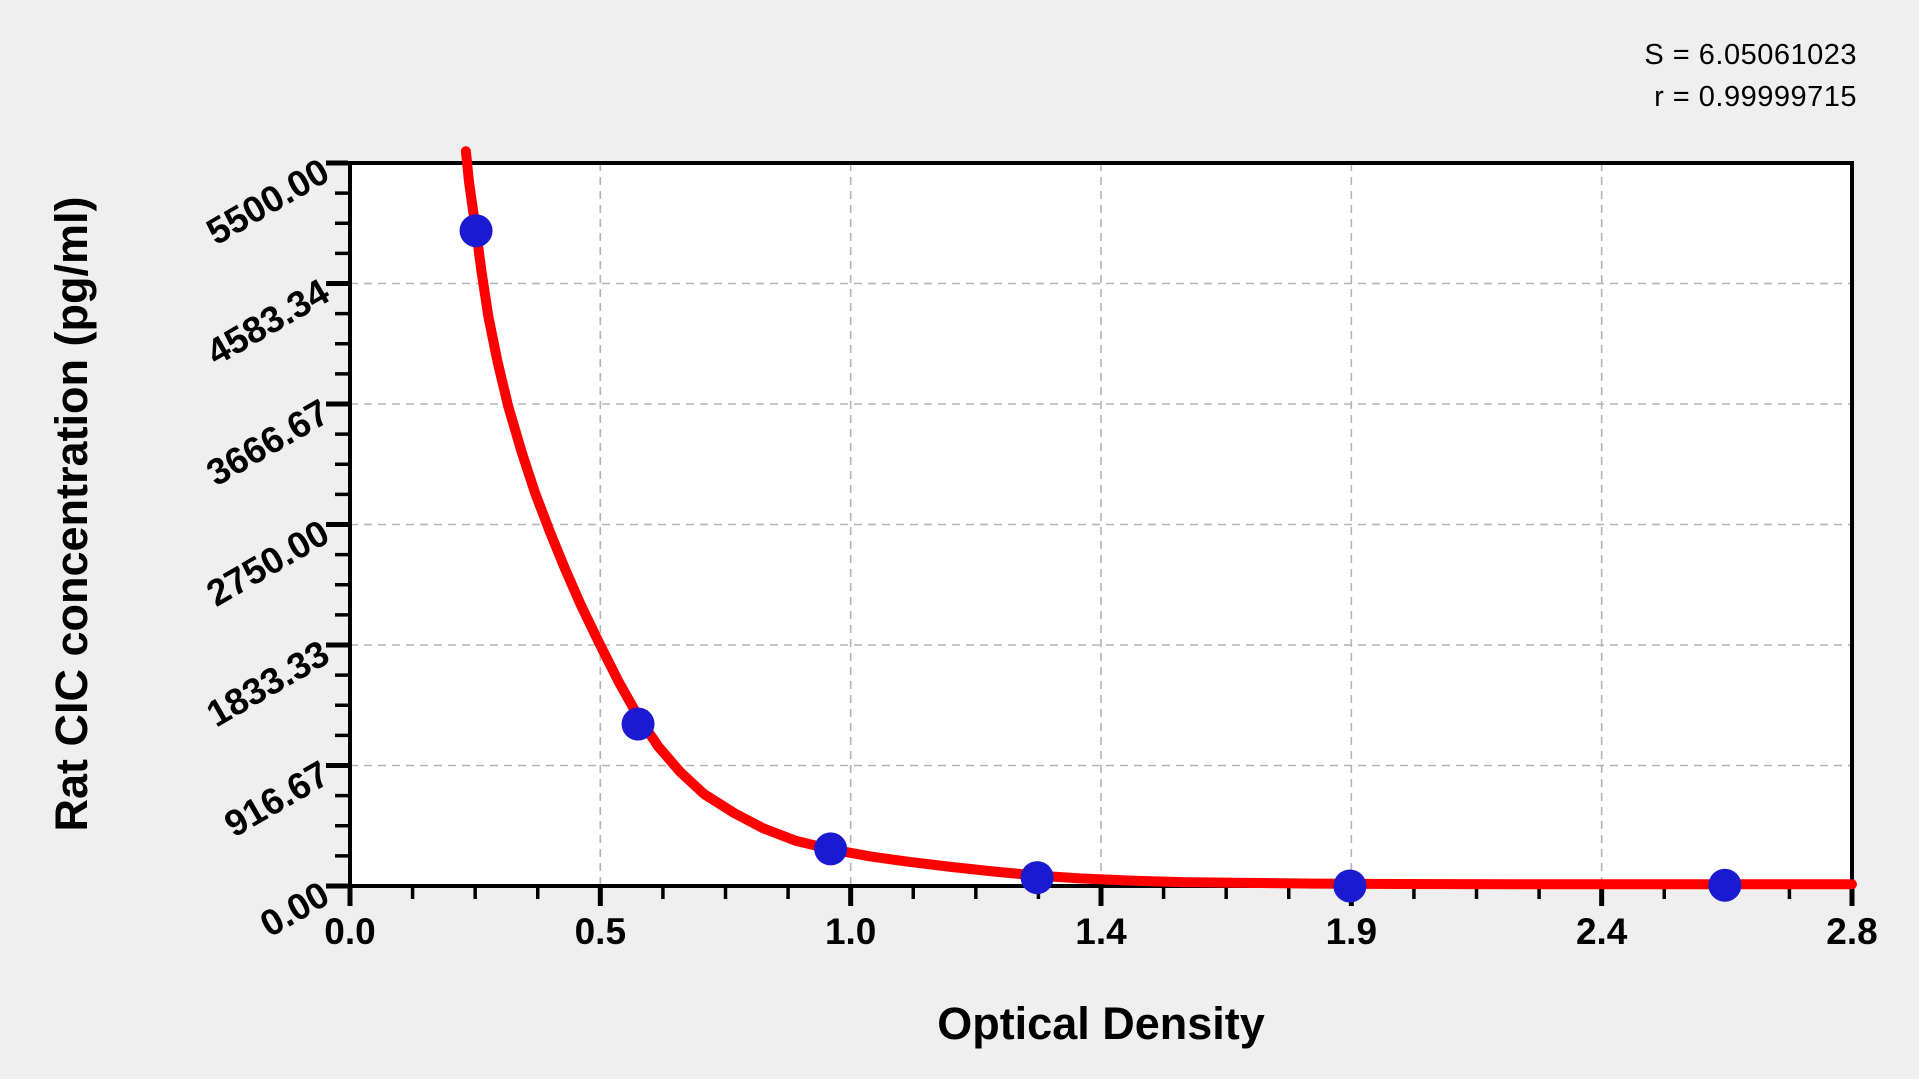 The width and height of the screenshot is (1919, 1079). Describe the element at coordinates (349, 931) in the screenshot. I see `x-tick-label: 0.0` at that location.